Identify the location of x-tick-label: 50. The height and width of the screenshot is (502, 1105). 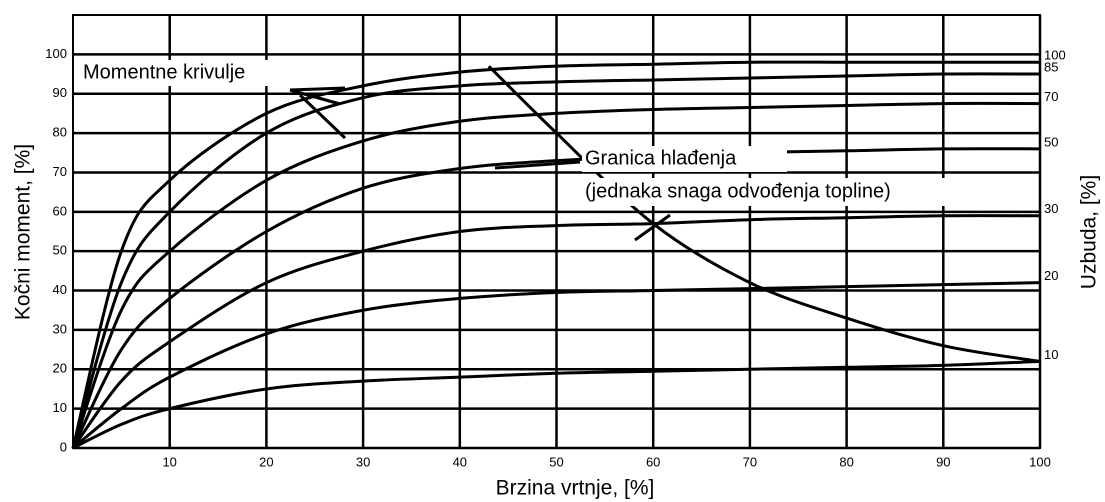
(556, 461).